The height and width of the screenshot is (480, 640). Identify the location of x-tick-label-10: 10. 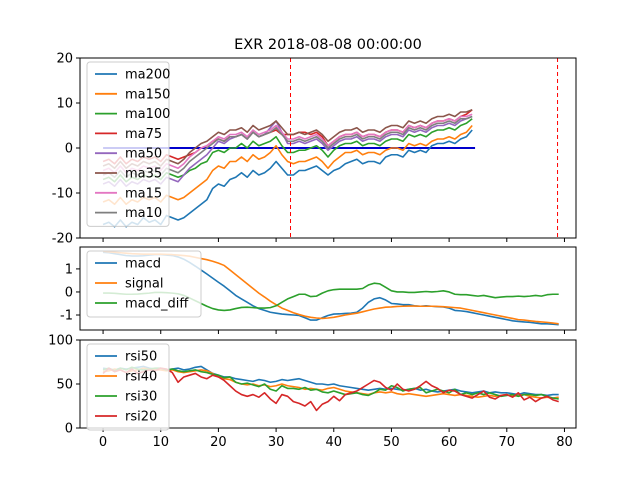
(160, 442).